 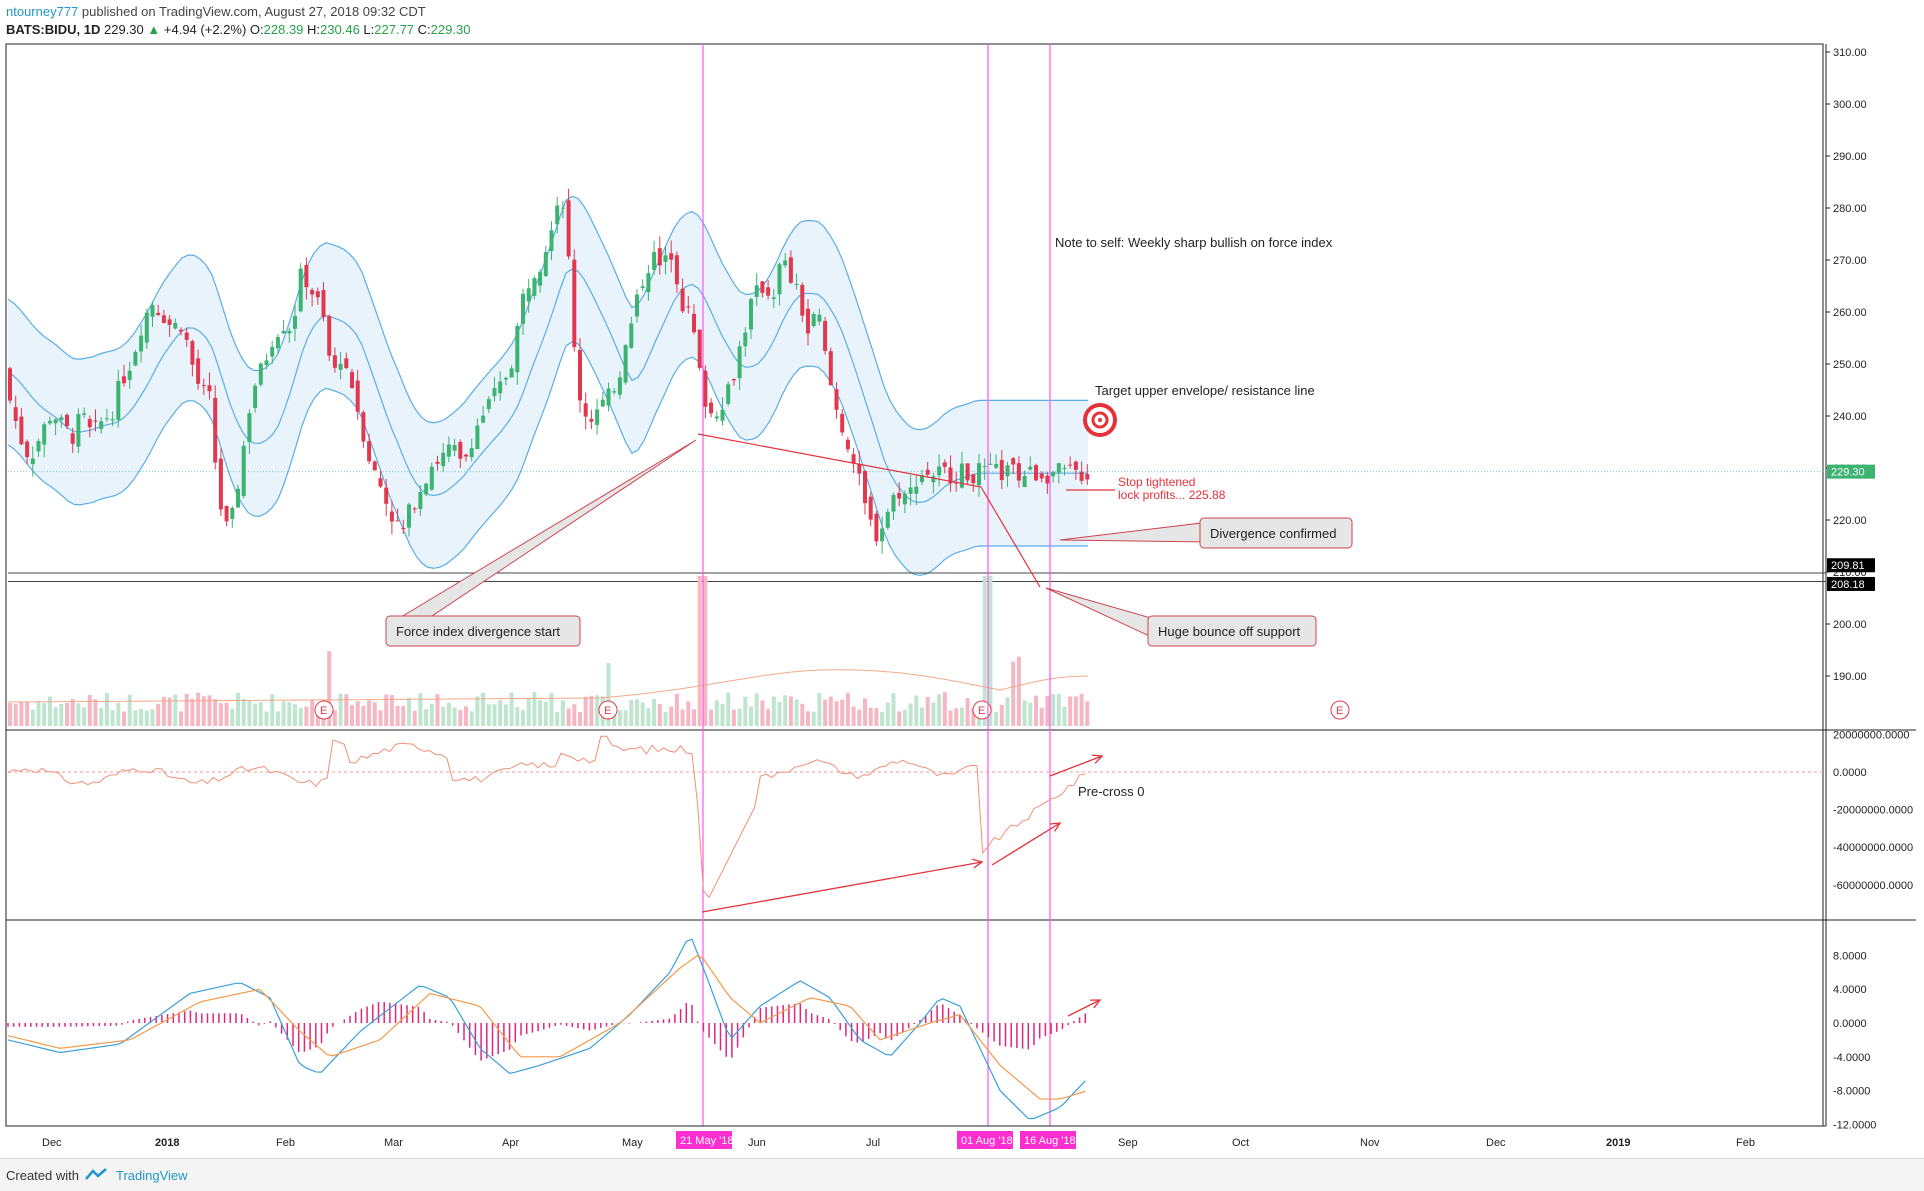 What do you see at coordinates (1206, 533) in the screenshot?
I see `callout-divergence-confirmed: Divergence confirmed` at bounding box center [1206, 533].